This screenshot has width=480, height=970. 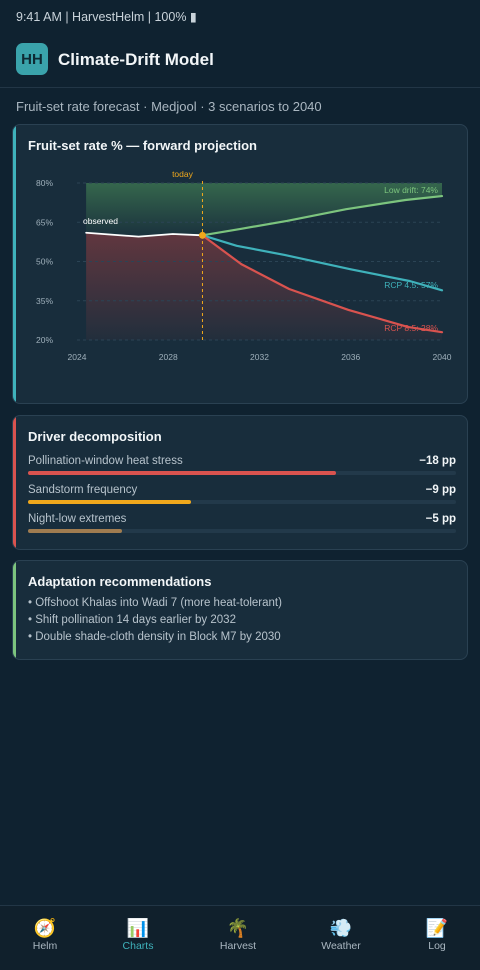 I want to click on driver-label: Pollination-window heat stress, so click(x=105, y=461).